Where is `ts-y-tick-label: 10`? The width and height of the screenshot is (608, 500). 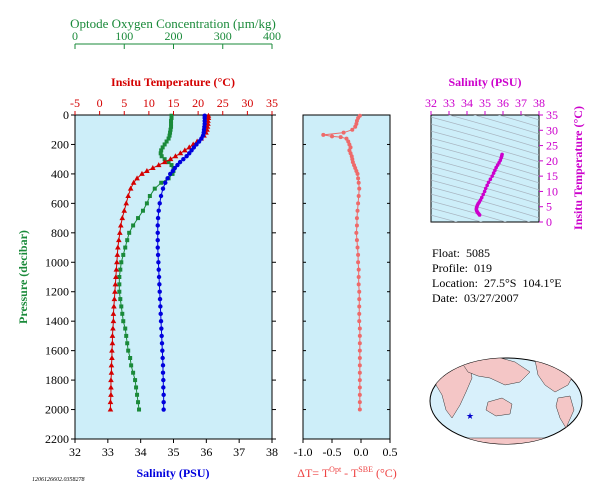 ts-y-tick-label: 10 is located at coordinates (552, 191).